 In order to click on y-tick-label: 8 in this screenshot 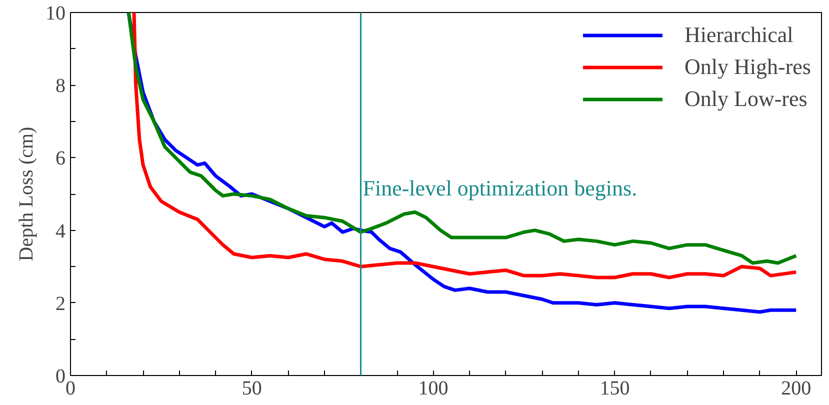, I will do `click(61, 86)`.